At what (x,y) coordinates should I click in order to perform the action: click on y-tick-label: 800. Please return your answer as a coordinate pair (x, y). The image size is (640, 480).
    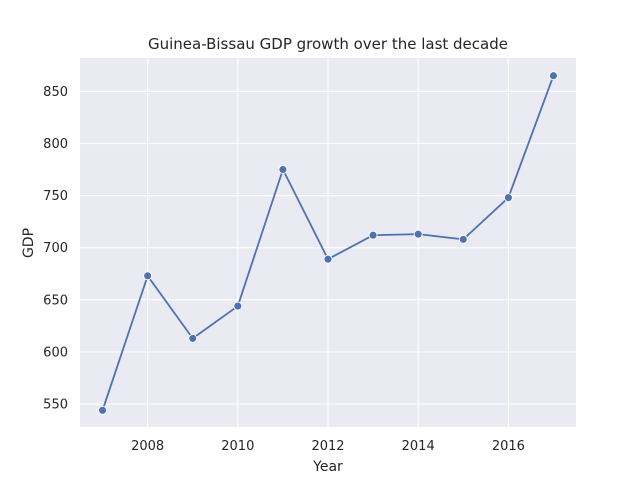
    Looking at the image, I should click on (55, 144).